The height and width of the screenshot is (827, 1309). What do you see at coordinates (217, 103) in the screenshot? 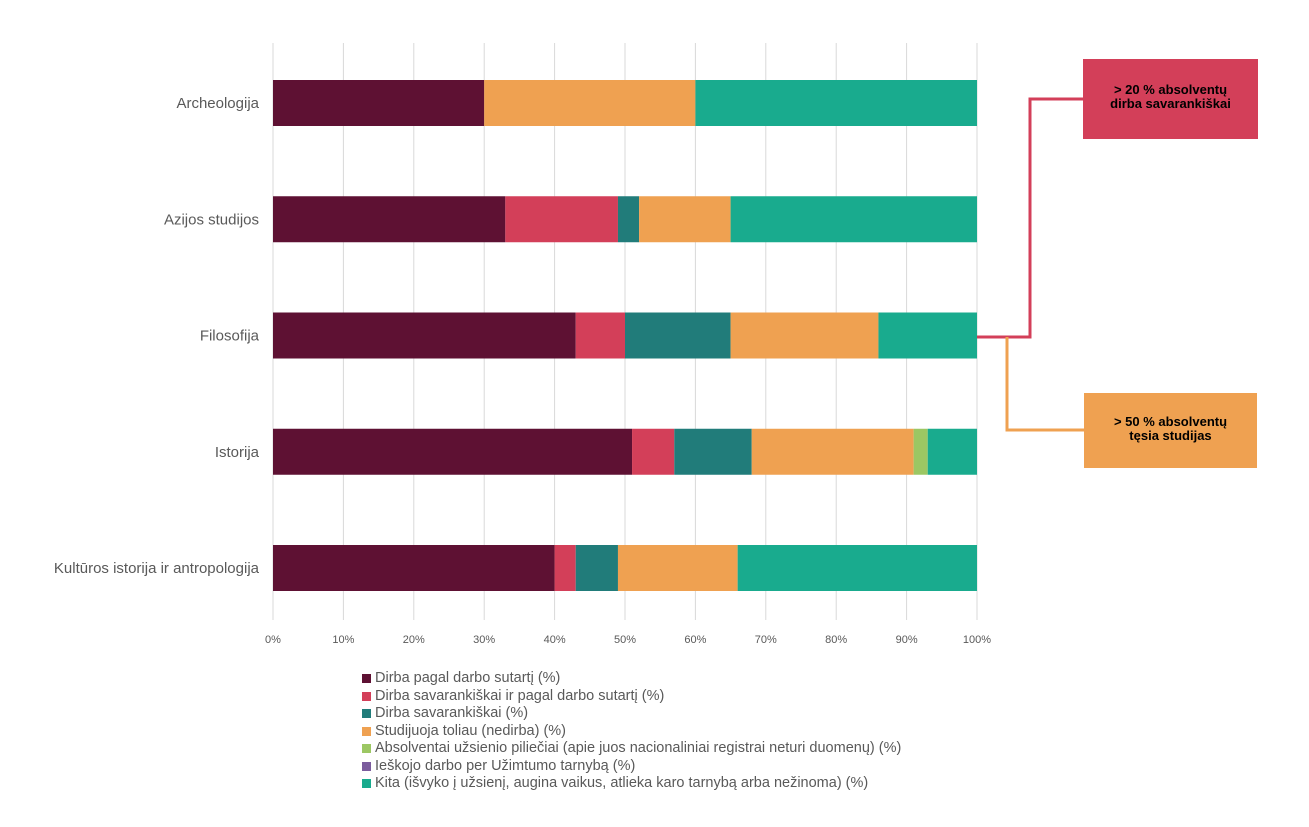
I see `category-label: Archeologija` at bounding box center [217, 103].